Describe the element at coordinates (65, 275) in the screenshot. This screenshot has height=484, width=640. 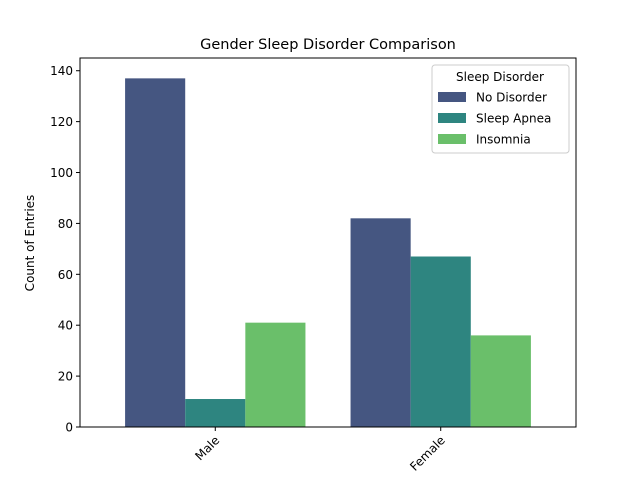
I see `y-tick-label: 60` at that location.